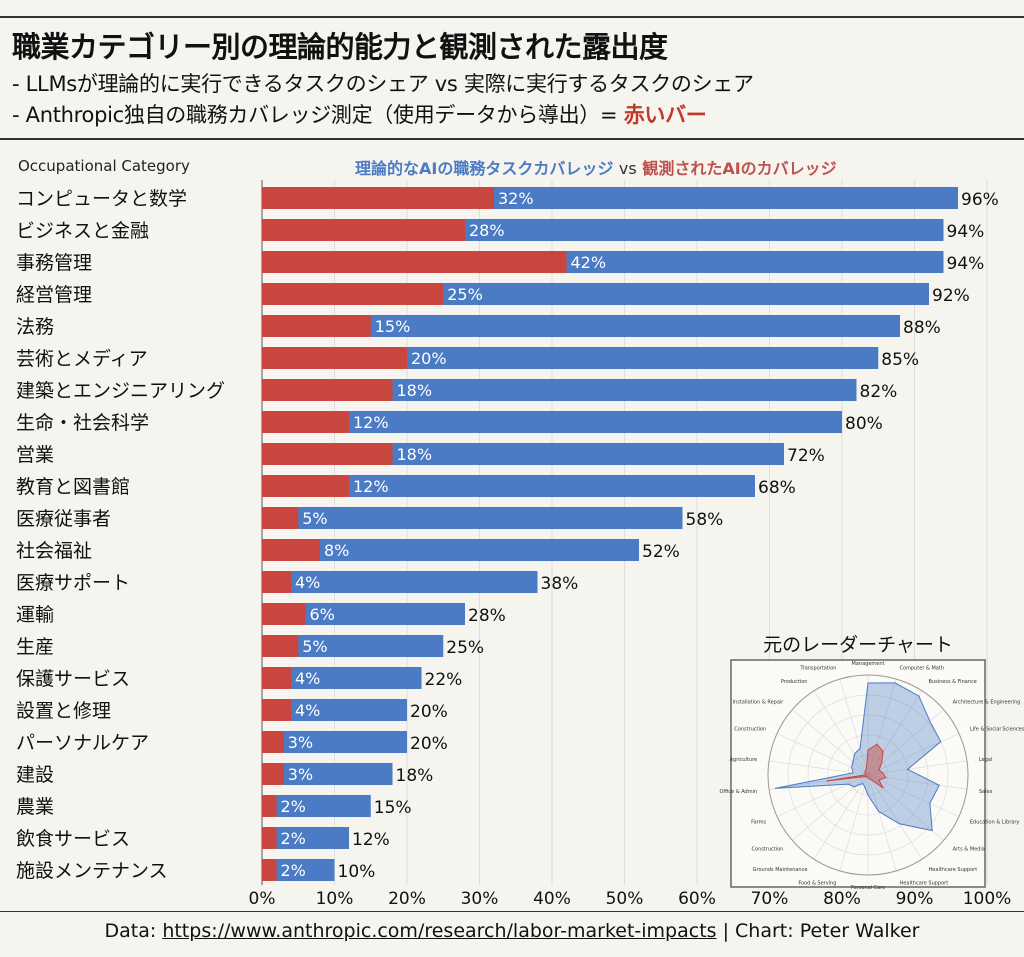 The width and height of the screenshot is (1024, 957). Describe the element at coordinates (371, 840) in the screenshot. I see `theoretical-data-label: 12%` at that location.